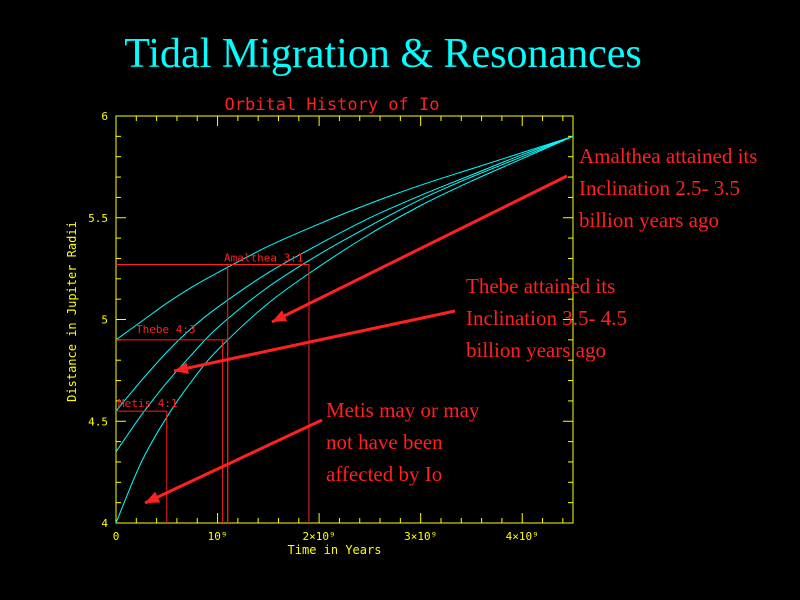  I want to click on thebe-annotation-line-2: Inclination 3.5- 4.5, so click(546, 318).